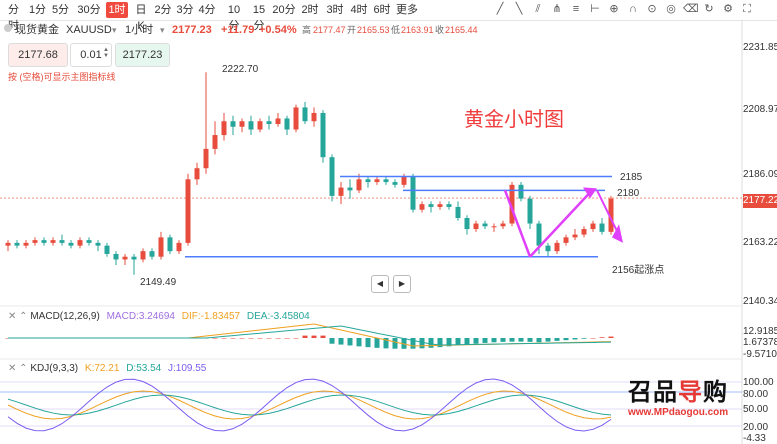 The image size is (777, 444). Describe the element at coordinates (329, 30) in the screenshot. I see `high-value: 2177.47` at that location.